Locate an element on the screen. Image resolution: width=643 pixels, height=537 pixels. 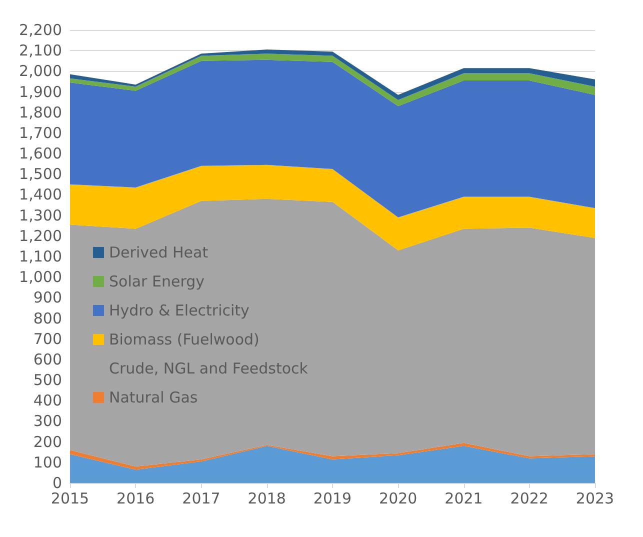
y-tick-label: 1,900 is located at coordinates (40, 91).